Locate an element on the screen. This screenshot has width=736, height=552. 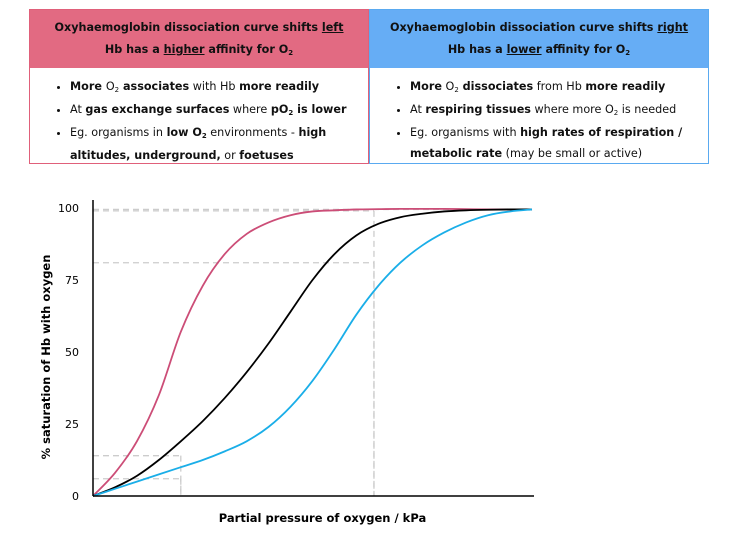
y-axis-label: % saturation of Hb with oxygen is located at coordinates (46, 357).